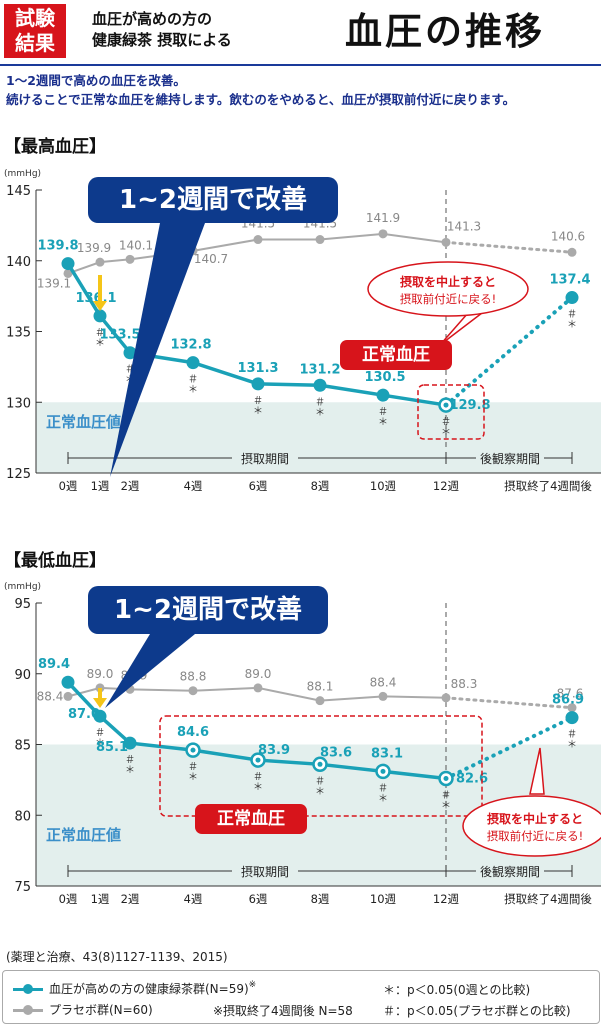 The height and width of the screenshot is (1027, 601). Describe the element at coordinates (387, 753) in the screenshot. I see `tea-data-label: 83.1` at that location.